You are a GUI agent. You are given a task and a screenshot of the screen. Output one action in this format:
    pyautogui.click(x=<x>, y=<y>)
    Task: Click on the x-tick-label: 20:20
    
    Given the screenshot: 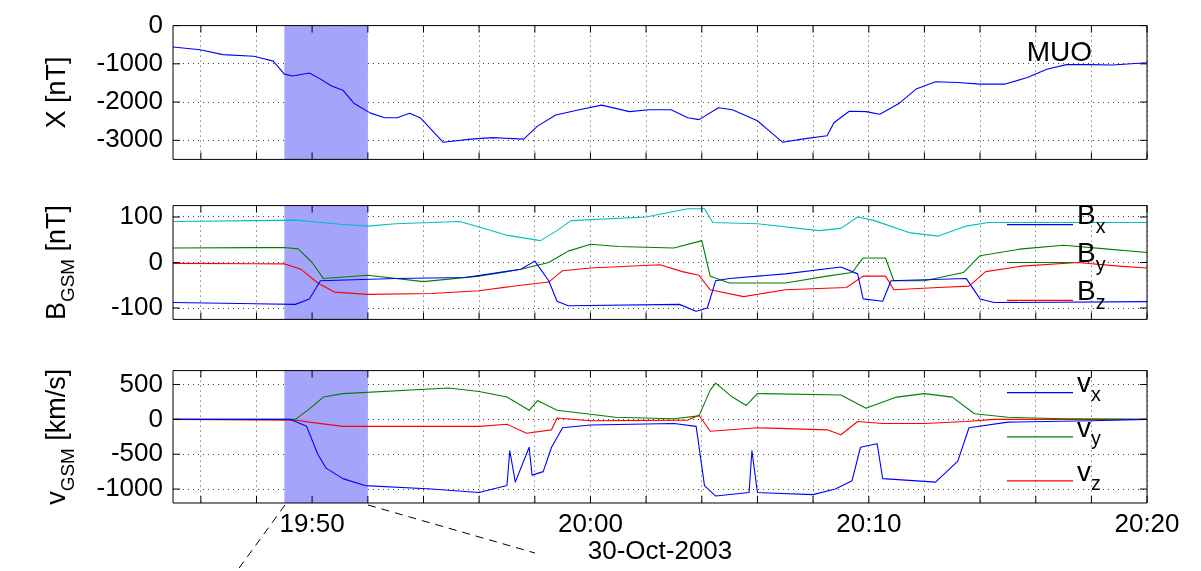 What is the action you would take?
    pyautogui.click(x=1147, y=522)
    